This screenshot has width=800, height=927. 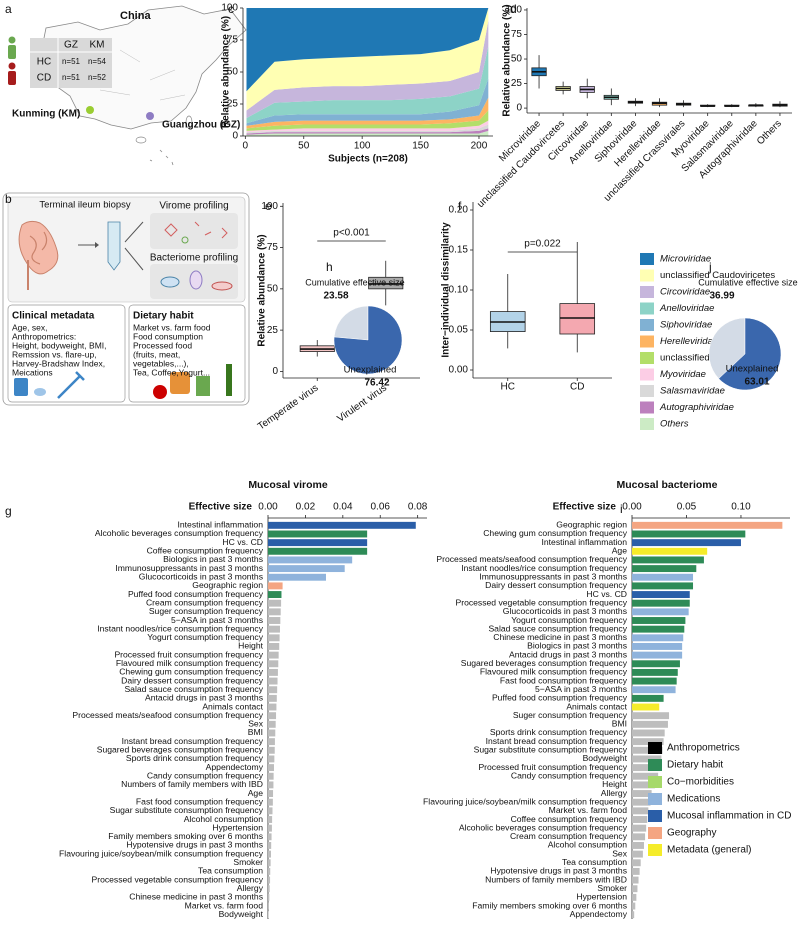 What do you see at coordinates (569, 620) in the screenshot?
I see `bar-label: Yogurt consumption frequency` at bounding box center [569, 620].